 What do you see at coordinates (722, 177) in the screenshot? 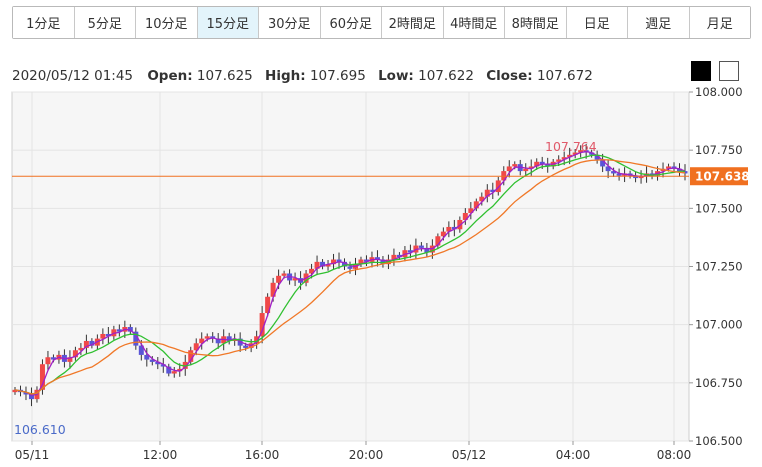
I see `current-price-label: 107.638` at bounding box center [722, 177].